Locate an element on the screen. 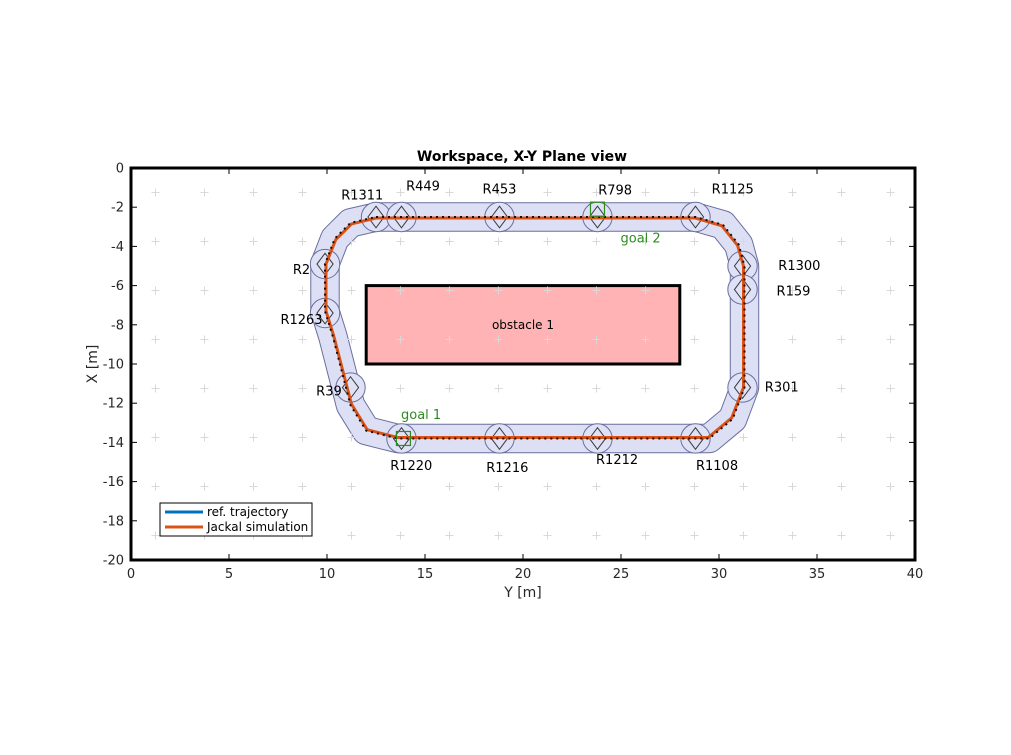 The width and height of the screenshot is (1011, 755). x-tick-label: 25 is located at coordinates (621, 574).